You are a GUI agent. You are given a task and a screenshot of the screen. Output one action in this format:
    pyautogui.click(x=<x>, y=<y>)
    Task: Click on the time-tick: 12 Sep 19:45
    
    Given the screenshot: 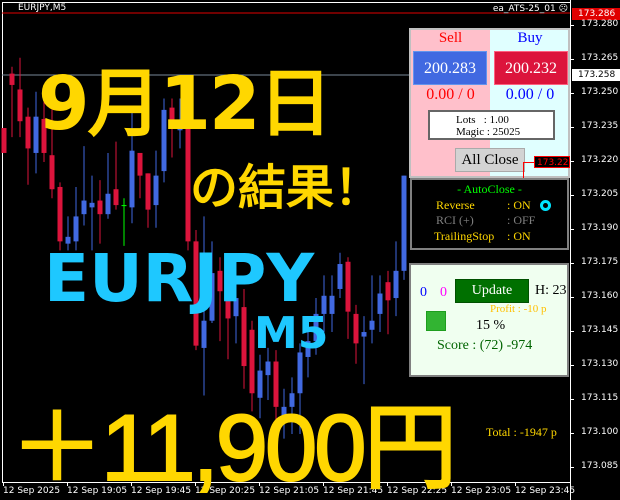 What is the action you would take?
    pyautogui.click(x=161, y=489)
    